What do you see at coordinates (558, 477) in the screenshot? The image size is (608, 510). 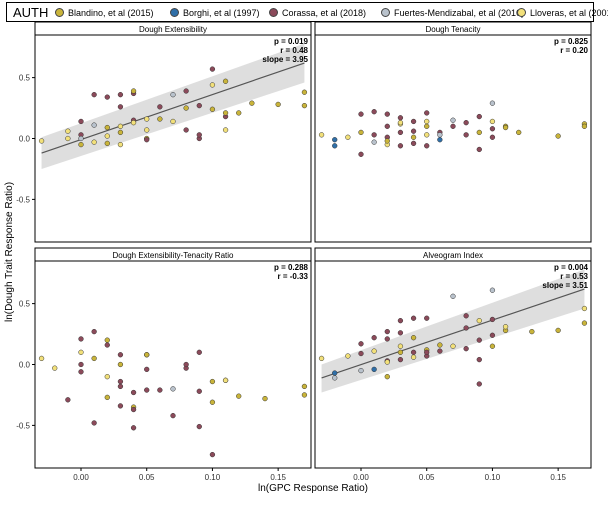 I see `x-tick-label: 0.15` at bounding box center [558, 477].